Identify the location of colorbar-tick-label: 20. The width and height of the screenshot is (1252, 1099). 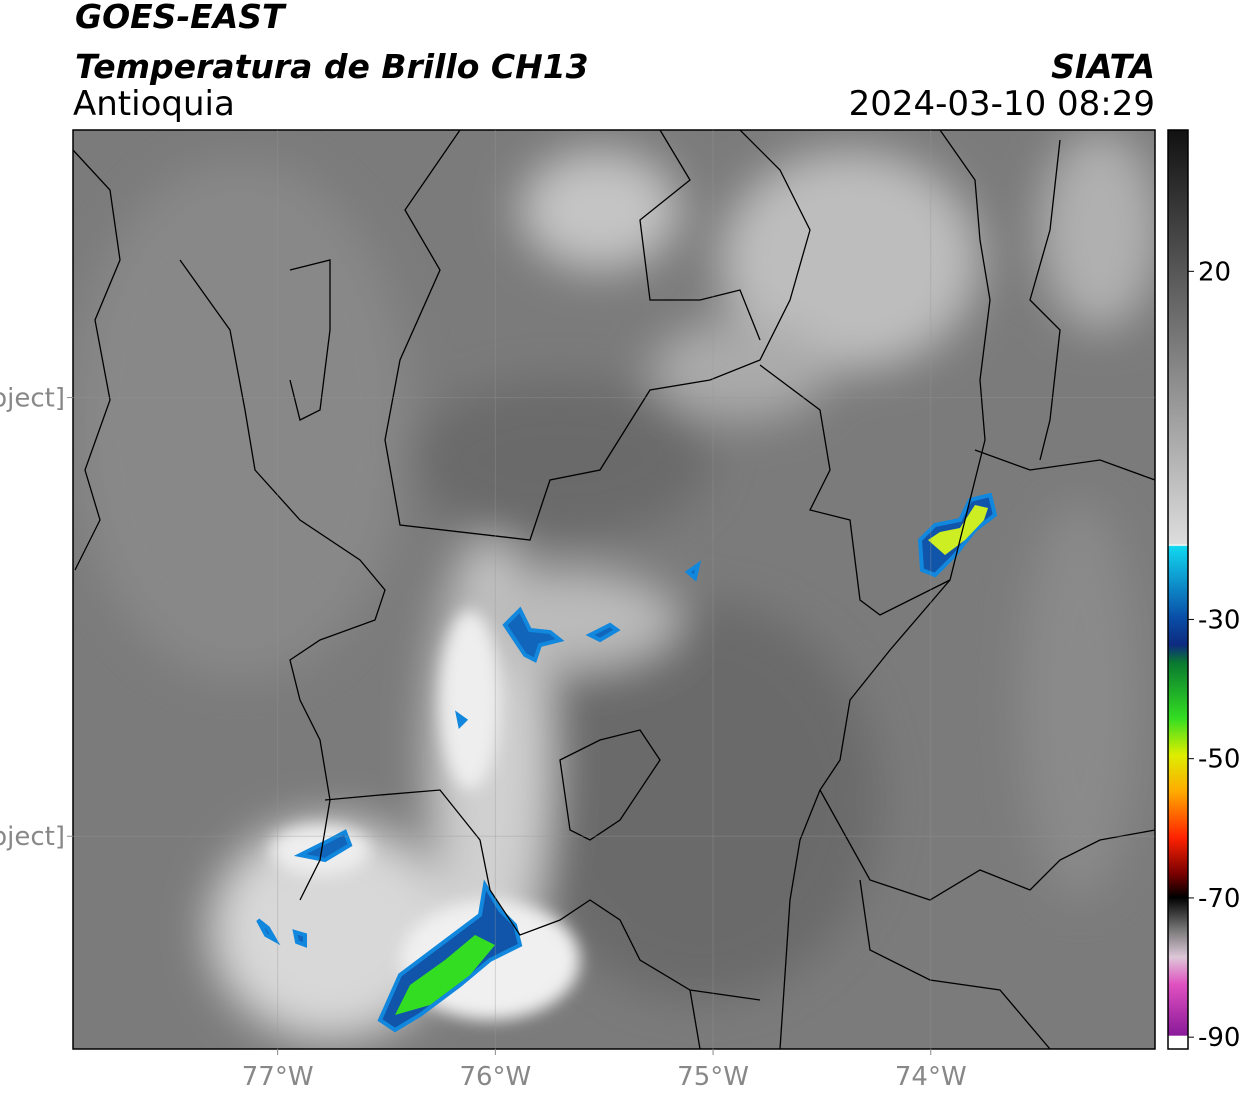
(1214, 272).